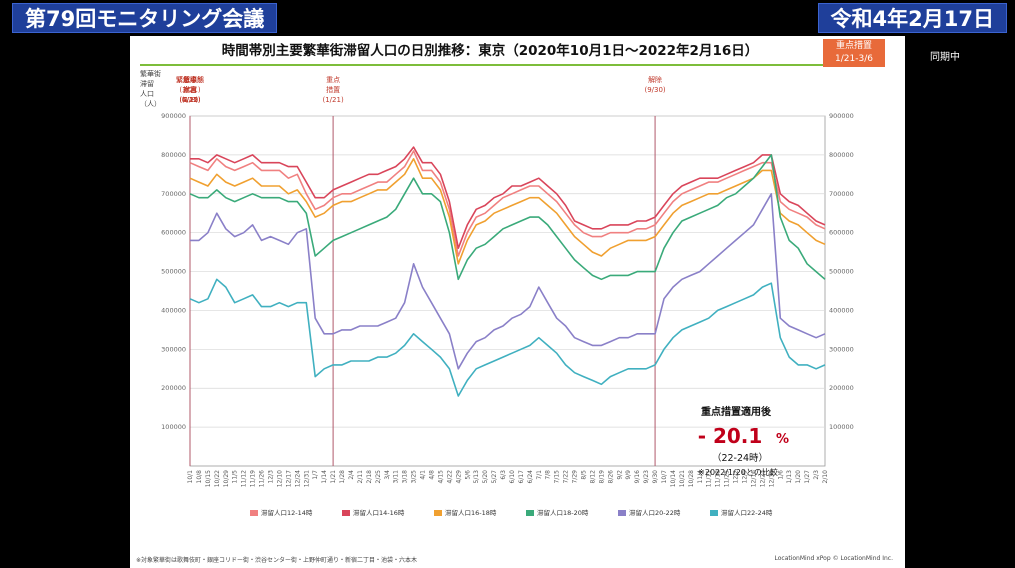  What do you see at coordinates (351, 475) in the screenshot?
I see `x-tick-label: 2/4` at bounding box center [351, 475].